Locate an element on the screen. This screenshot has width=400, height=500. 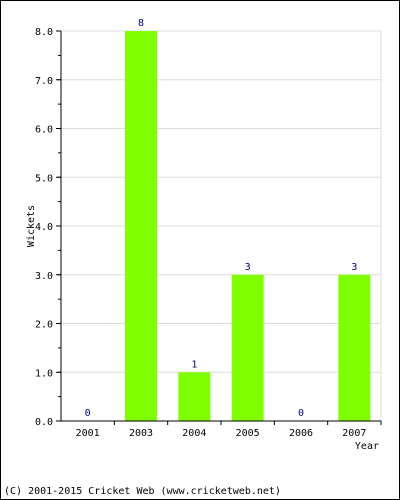
y-tick-label: 8.0 is located at coordinates (44, 32).